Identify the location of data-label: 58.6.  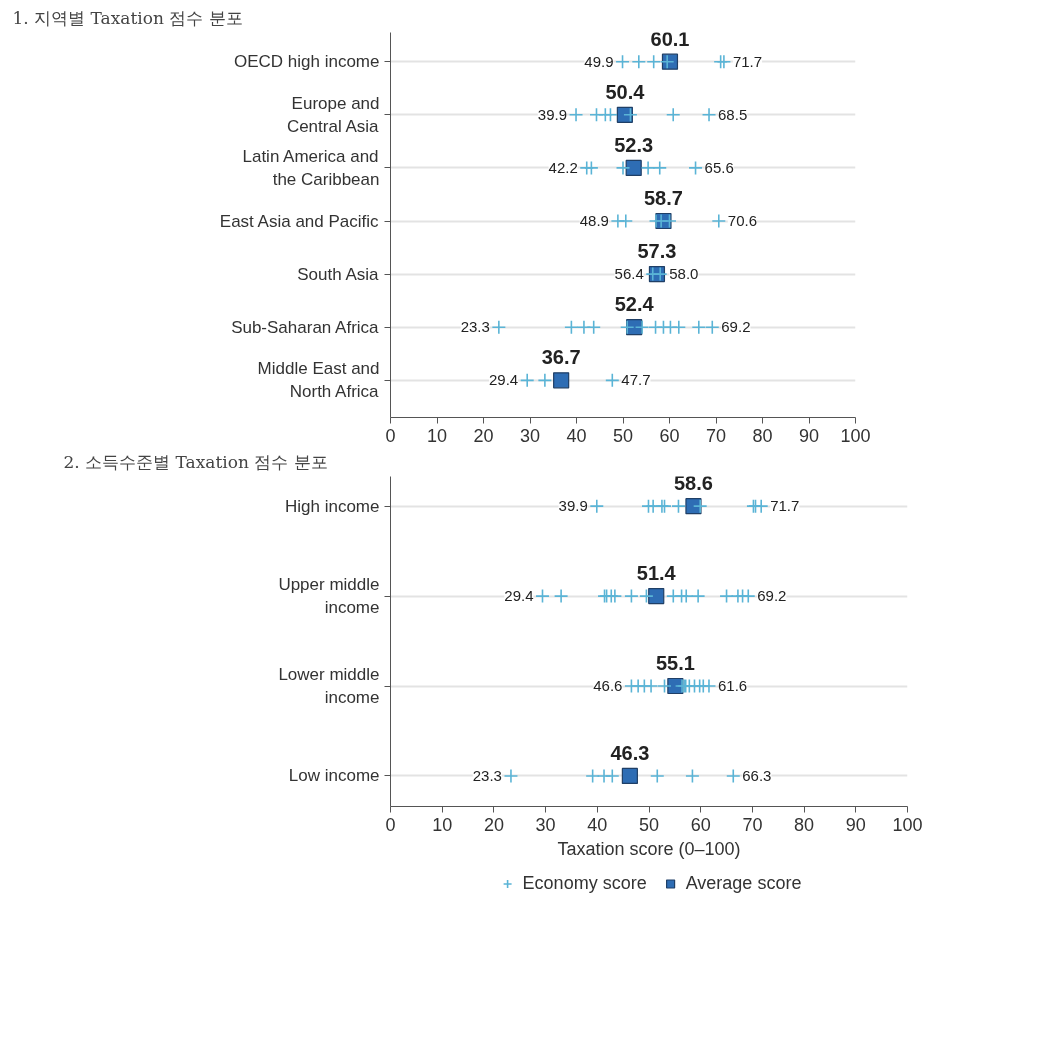
(693, 483).